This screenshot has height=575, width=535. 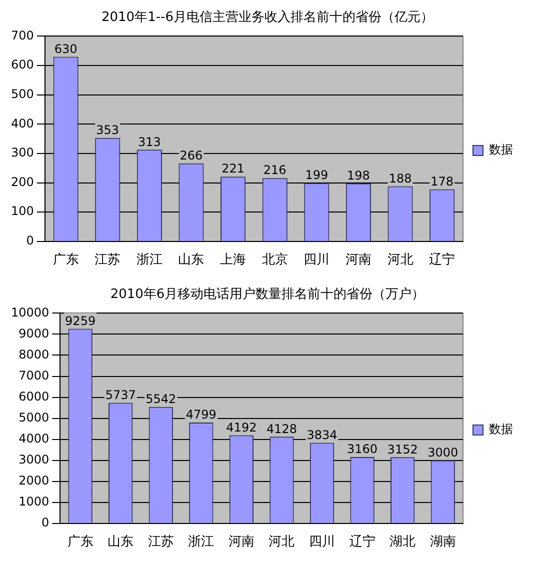 I want to click on data-label: 5737, so click(x=120, y=395).